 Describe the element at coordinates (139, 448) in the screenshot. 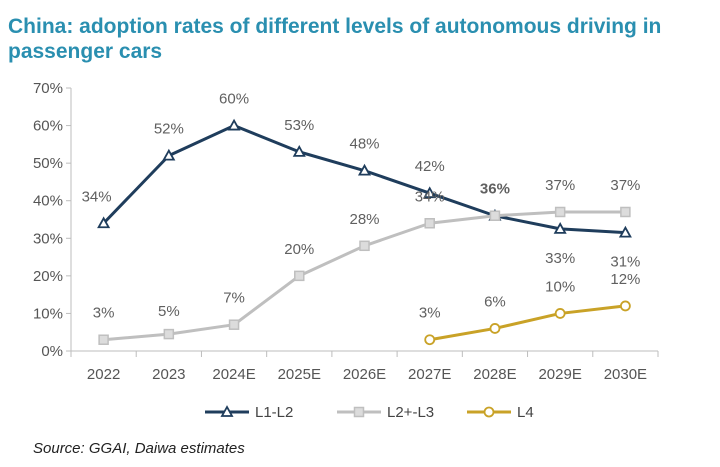

I see `source-note: Source: GGAI, Daiwa estimates` at that location.